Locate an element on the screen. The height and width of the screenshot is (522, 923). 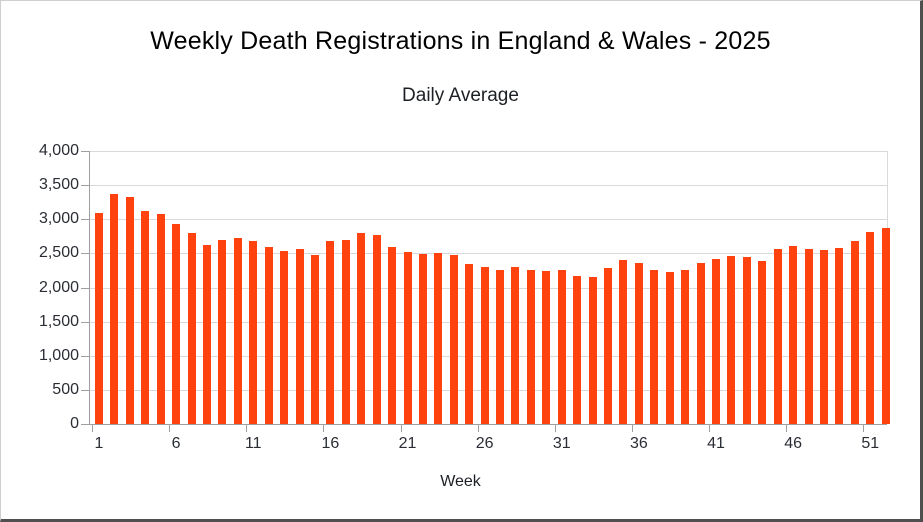
y-axis-line is located at coordinates (89, 288).